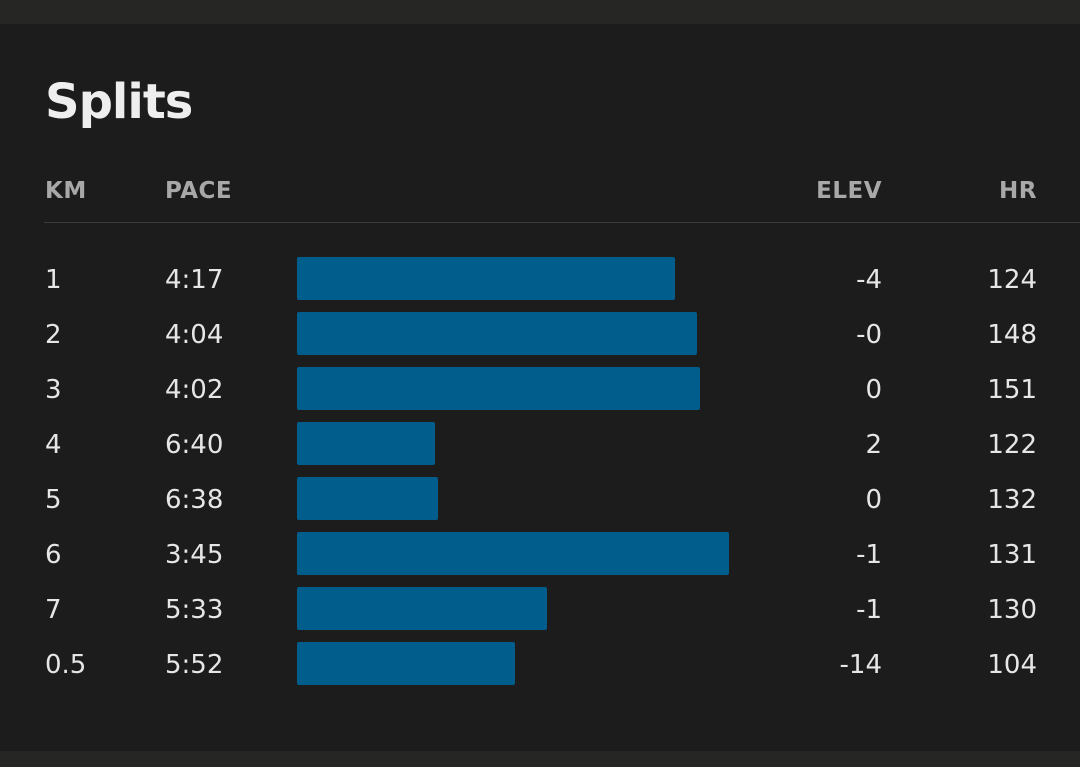  What do you see at coordinates (1012, 610) in the screenshot?
I see `split-hr: 130` at bounding box center [1012, 610].